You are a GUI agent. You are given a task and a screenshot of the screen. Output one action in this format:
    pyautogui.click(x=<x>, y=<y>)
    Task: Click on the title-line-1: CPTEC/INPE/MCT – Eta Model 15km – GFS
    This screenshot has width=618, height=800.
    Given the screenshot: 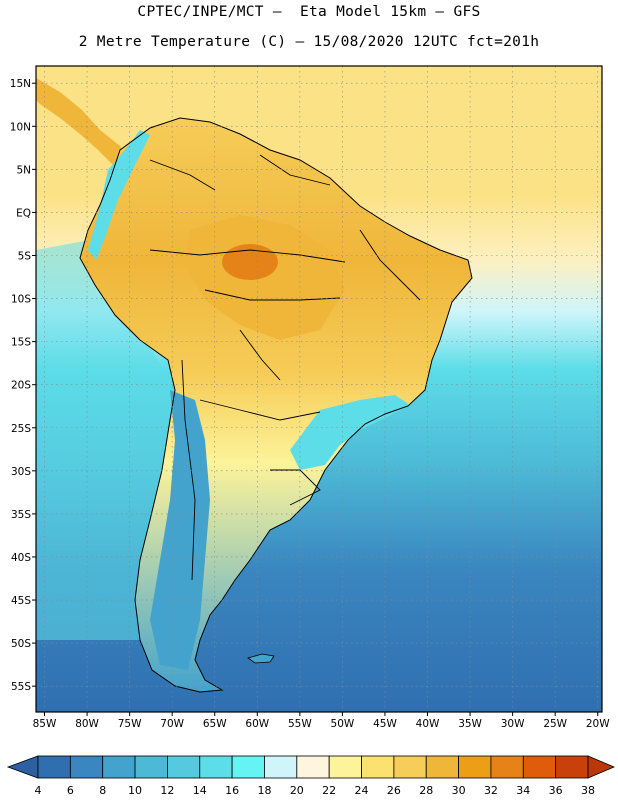 What is the action you would take?
    pyautogui.click(x=309, y=12)
    